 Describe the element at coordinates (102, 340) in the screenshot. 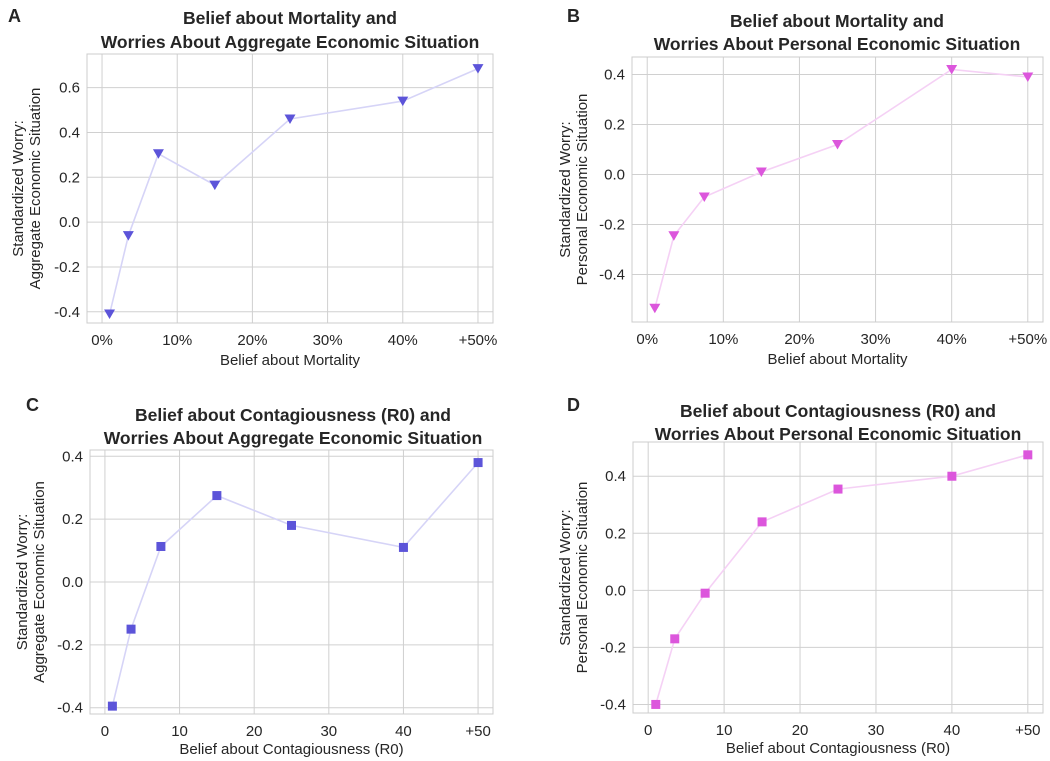

I see `x-tick-label: 0%` at that location.